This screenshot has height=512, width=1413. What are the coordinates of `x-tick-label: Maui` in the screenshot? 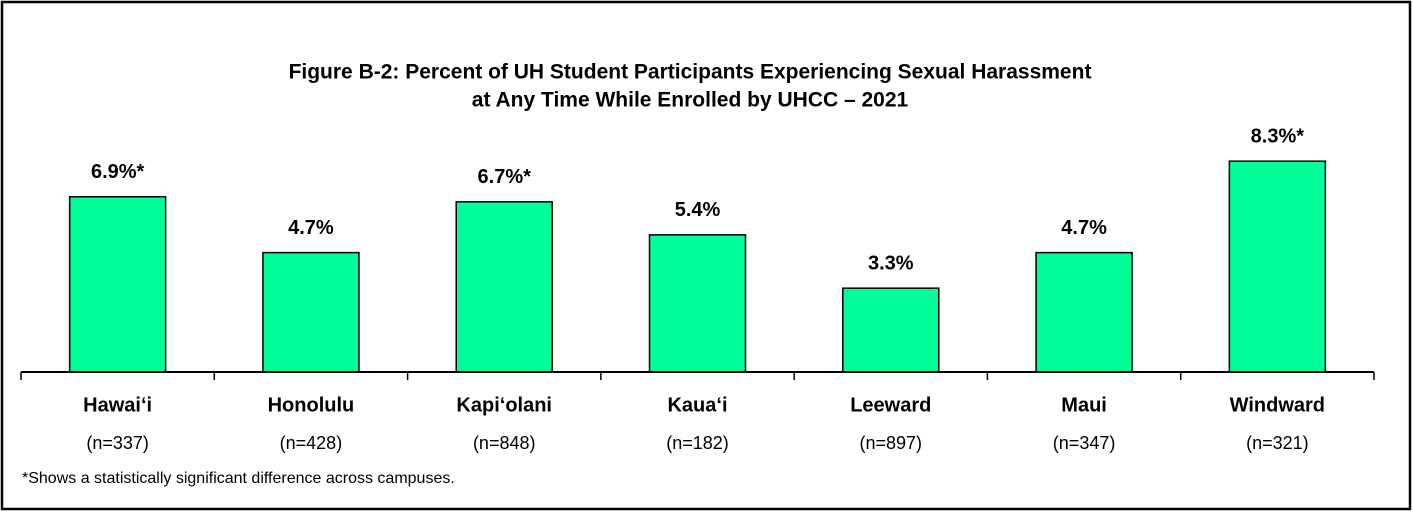 It's located at (1084, 405).